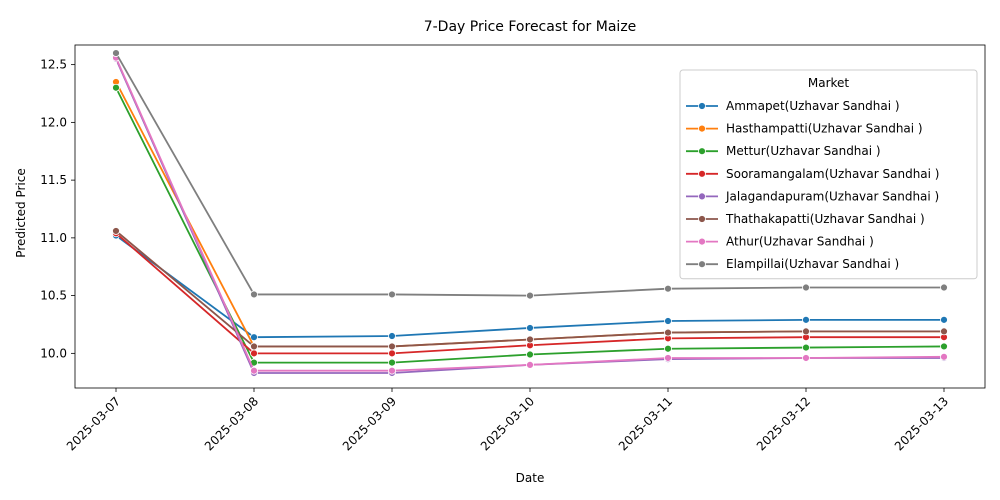  What do you see at coordinates (57, 209) in the screenshot?
I see `y-axis: 10.0 10.5 11.0 11.5 12.0 12.5` at bounding box center [57, 209].